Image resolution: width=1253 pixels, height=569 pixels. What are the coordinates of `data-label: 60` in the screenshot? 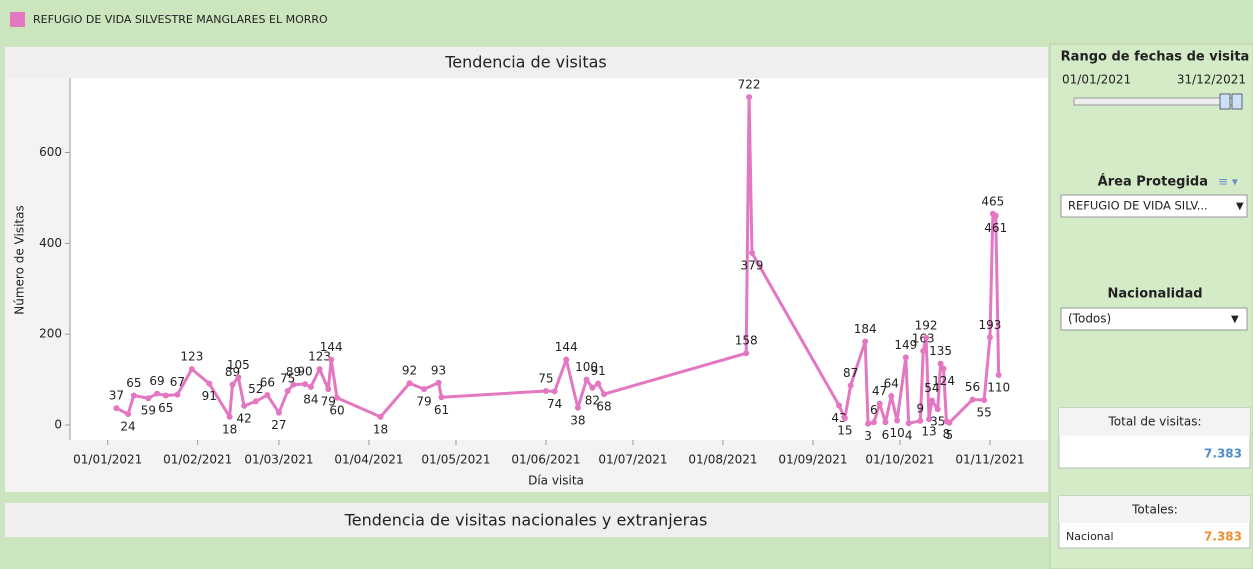 It's located at (336, 410).